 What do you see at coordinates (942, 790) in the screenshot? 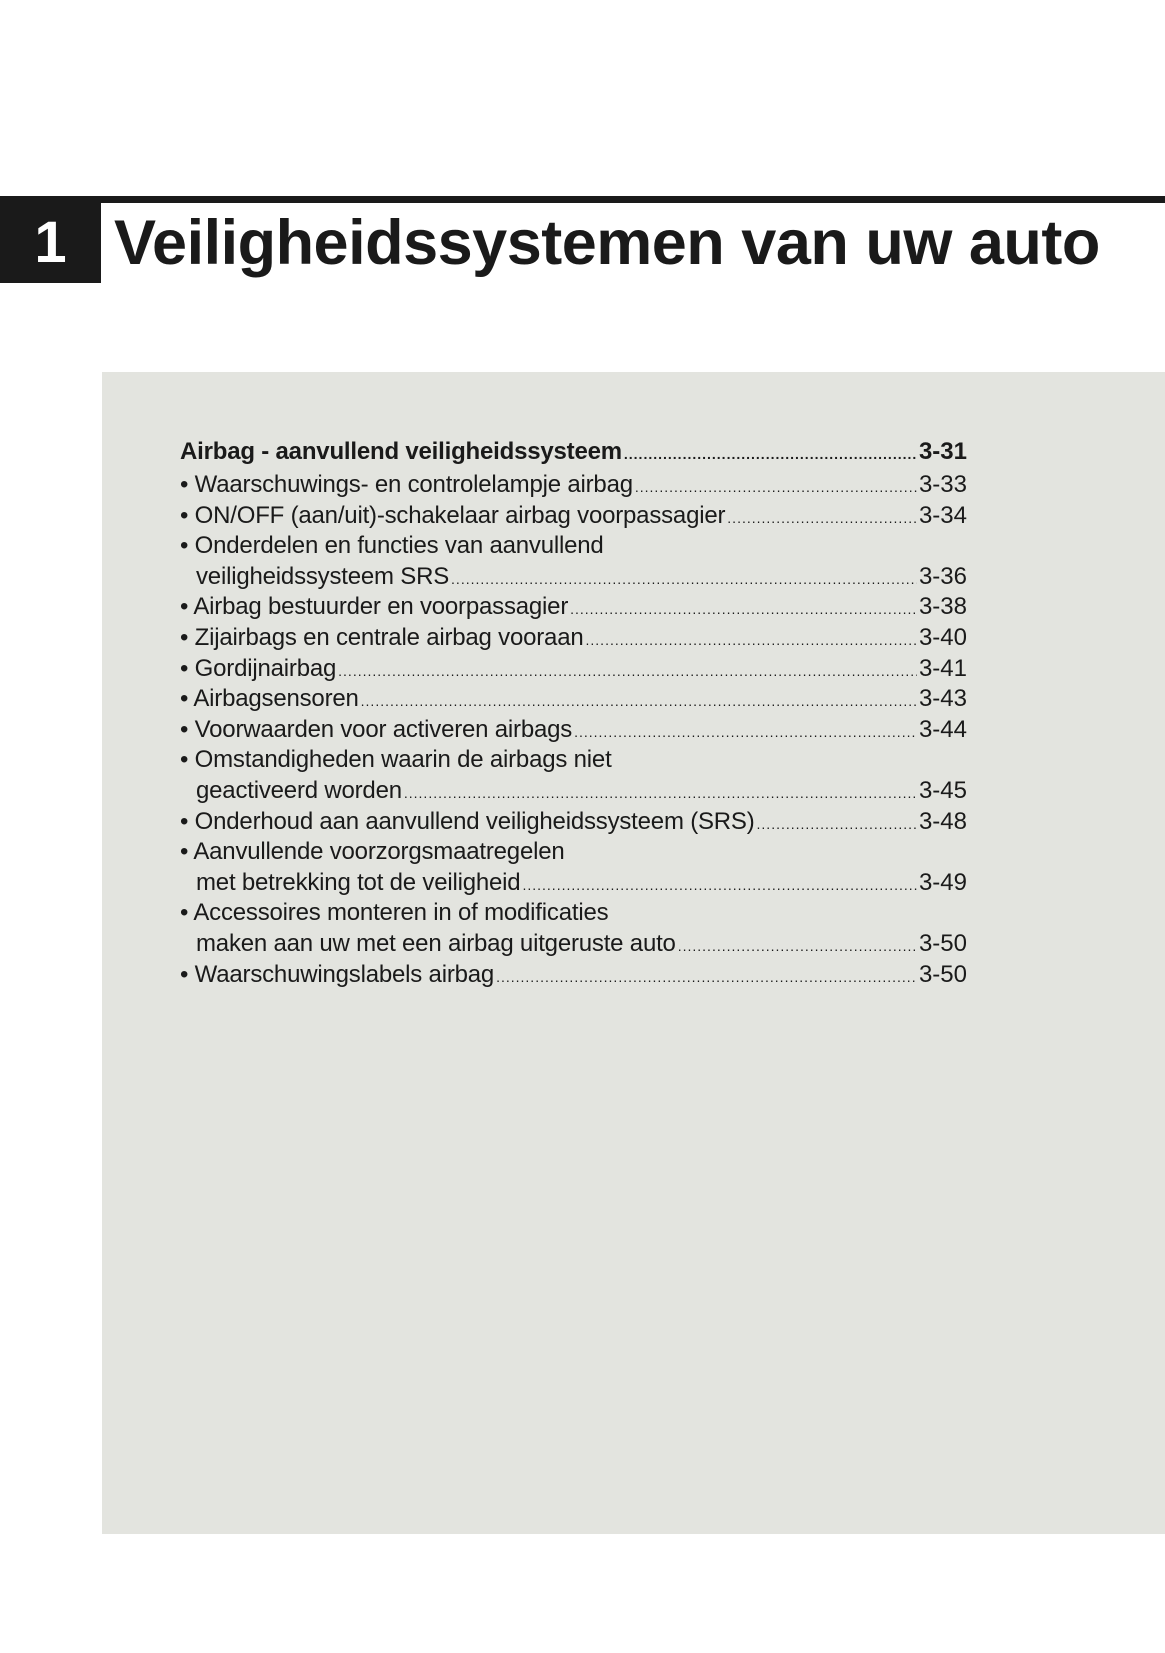
I see `toc-entry-page: 3-45` at bounding box center [942, 790].